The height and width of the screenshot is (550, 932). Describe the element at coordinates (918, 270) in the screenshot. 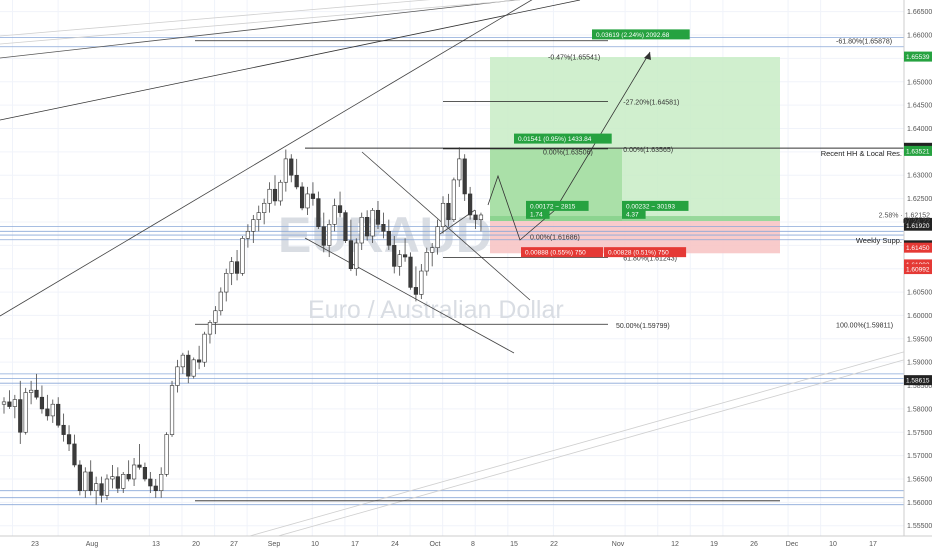

I see `price-tag-text: 1.60992` at that location.